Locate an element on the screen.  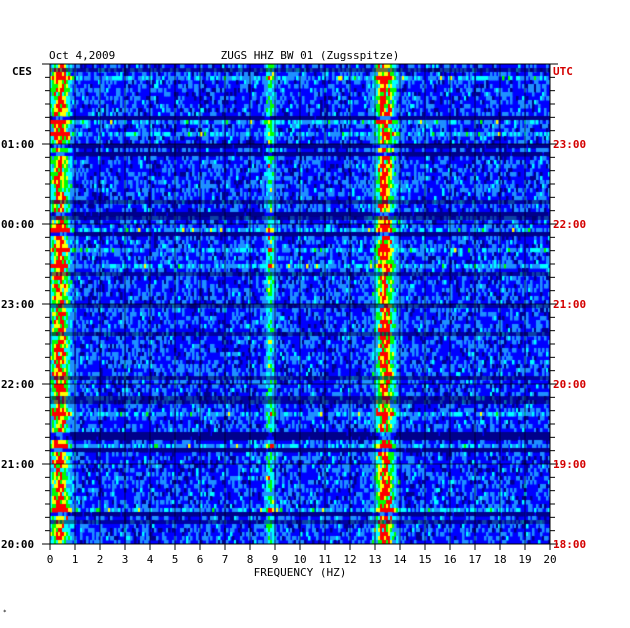
right-time-label: 20:00 is located at coordinates (569, 384).